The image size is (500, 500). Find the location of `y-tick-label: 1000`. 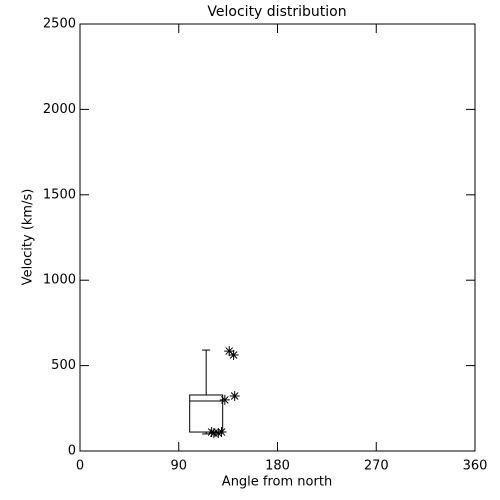

y-tick-label: 1000 is located at coordinates (59, 280).